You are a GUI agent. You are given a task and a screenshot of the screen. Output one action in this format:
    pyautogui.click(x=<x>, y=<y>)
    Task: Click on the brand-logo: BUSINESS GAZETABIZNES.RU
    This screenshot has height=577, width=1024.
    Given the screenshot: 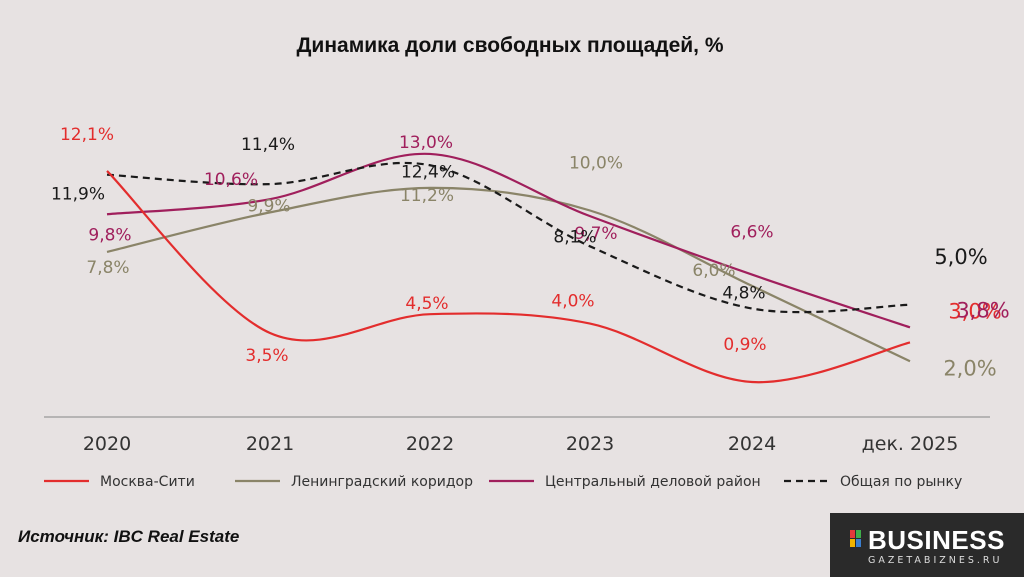 What is the action you would take?
    pyautogui.click(x=927, y=545)
    